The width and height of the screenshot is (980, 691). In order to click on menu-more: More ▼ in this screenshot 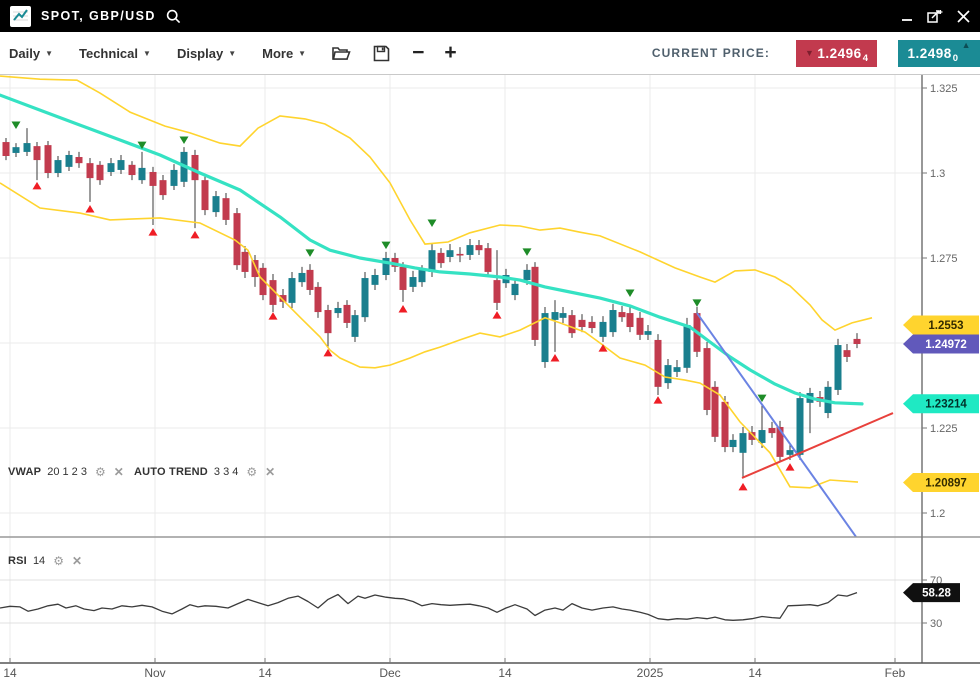, I will do `click(284, 53)`.